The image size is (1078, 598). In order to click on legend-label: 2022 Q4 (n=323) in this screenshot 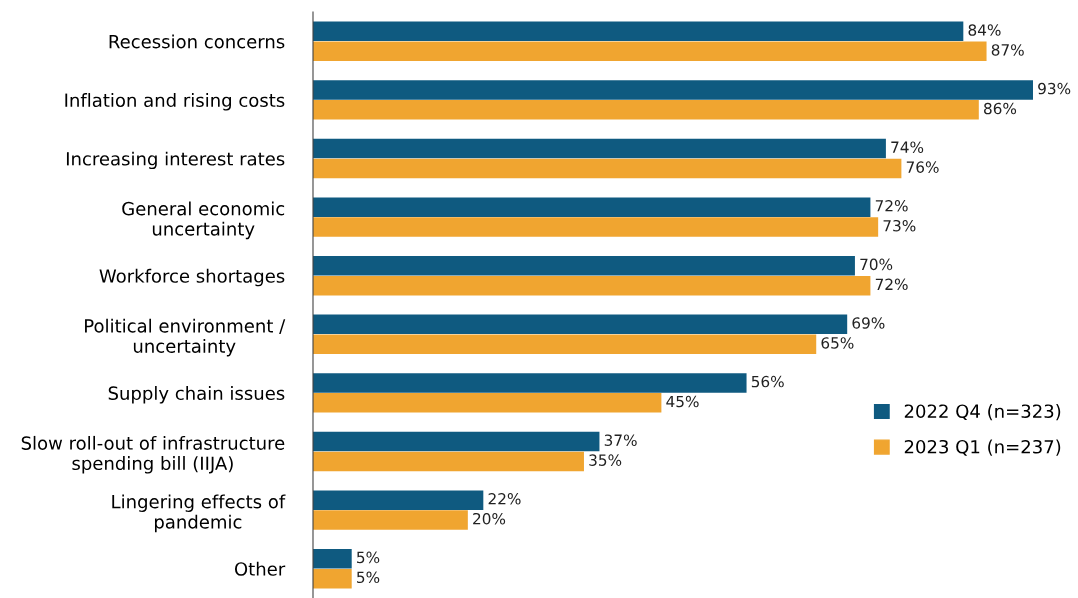, I will do `click(982, 412)`.